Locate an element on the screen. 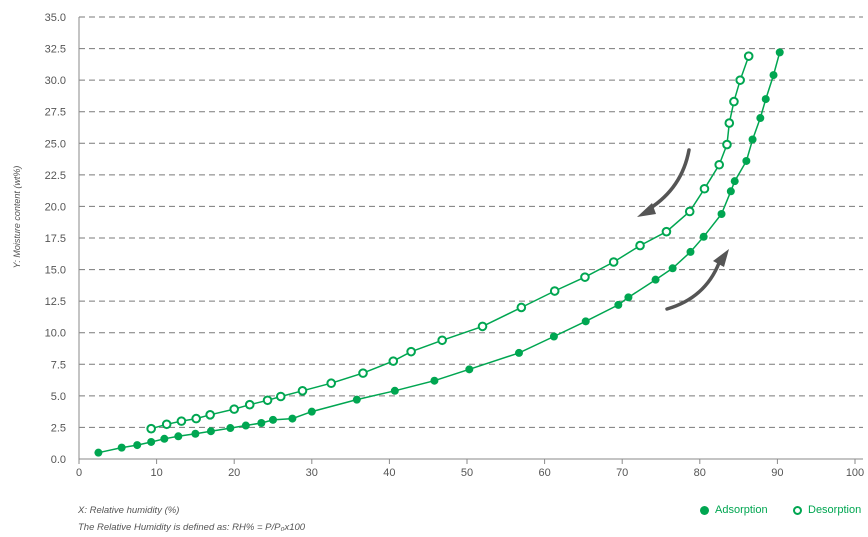 The image size is (868, 537). legend-adsorption: Adsorption is located at coordinates (734, 510).